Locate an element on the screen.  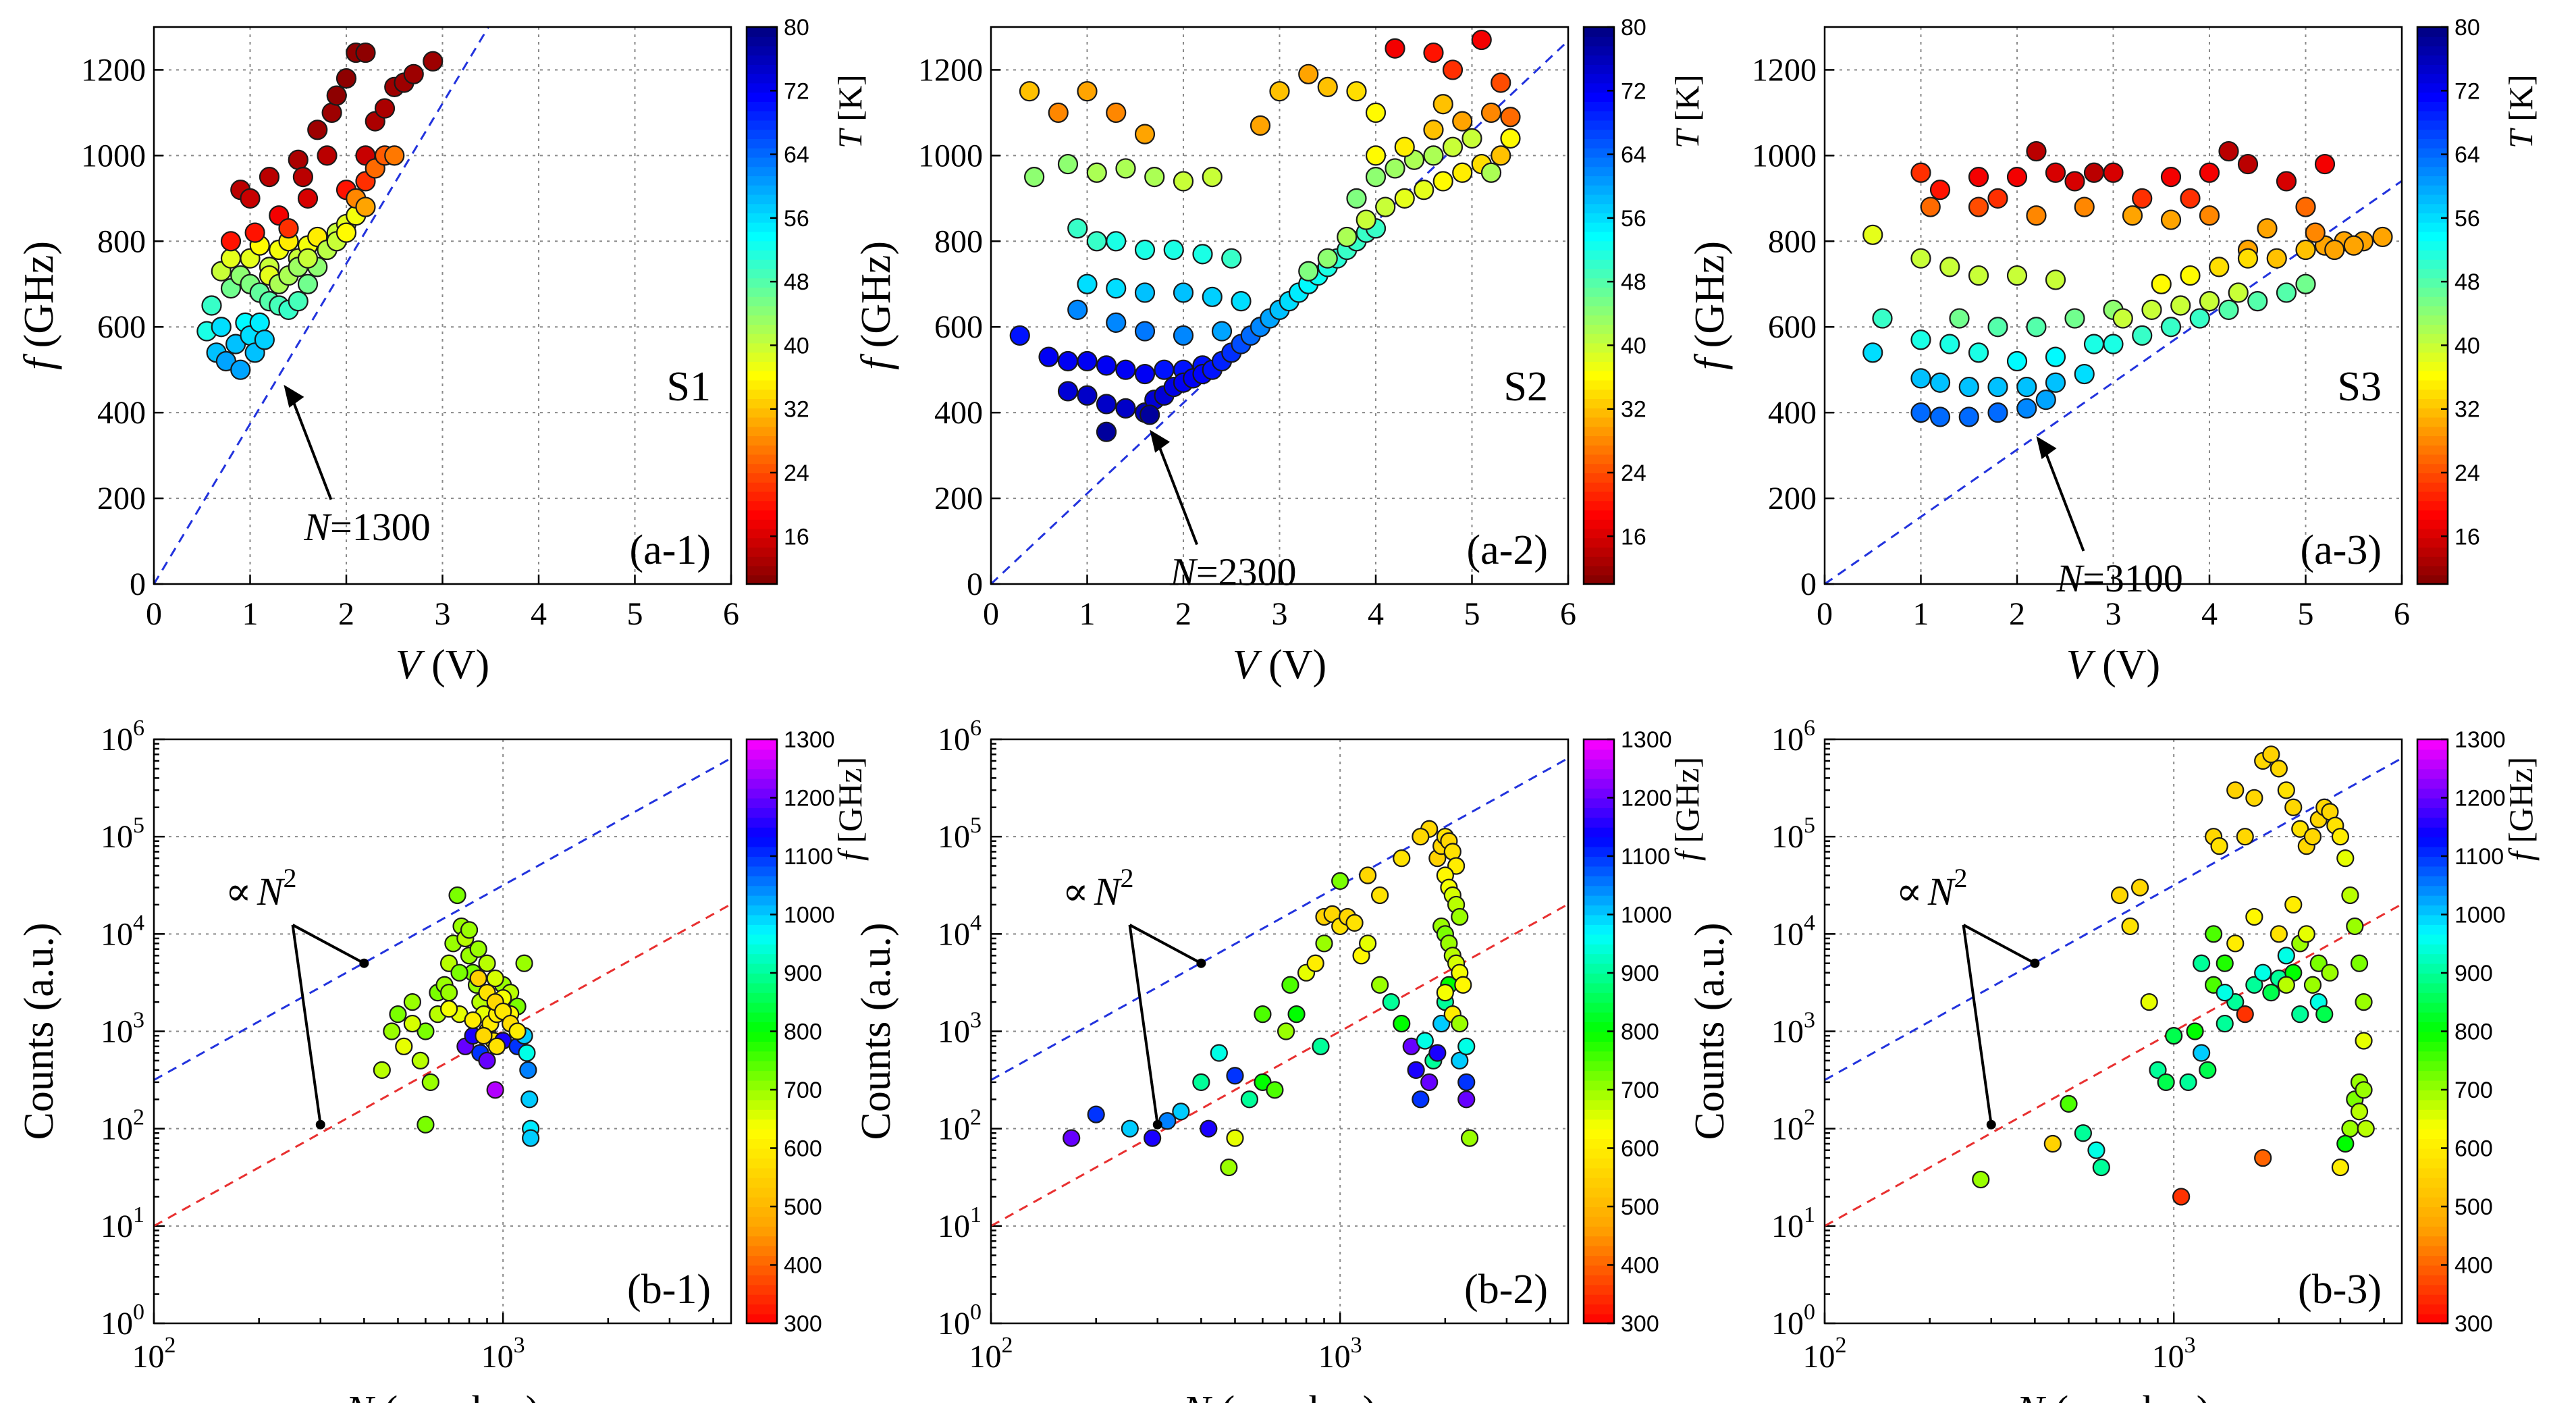
freq-colorbar-tick-label: 800 is located at coordinates (2473, 1032).